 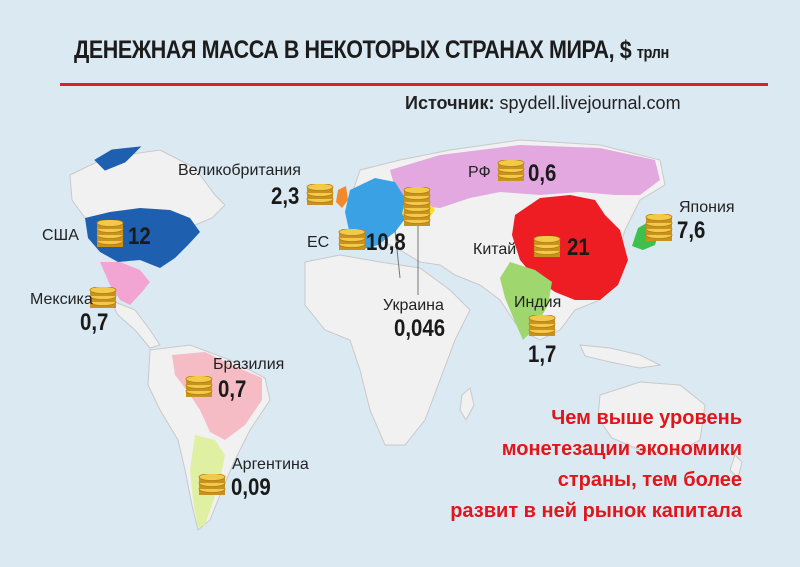 I want to click on eu-leader, so click(x=397, y=254).